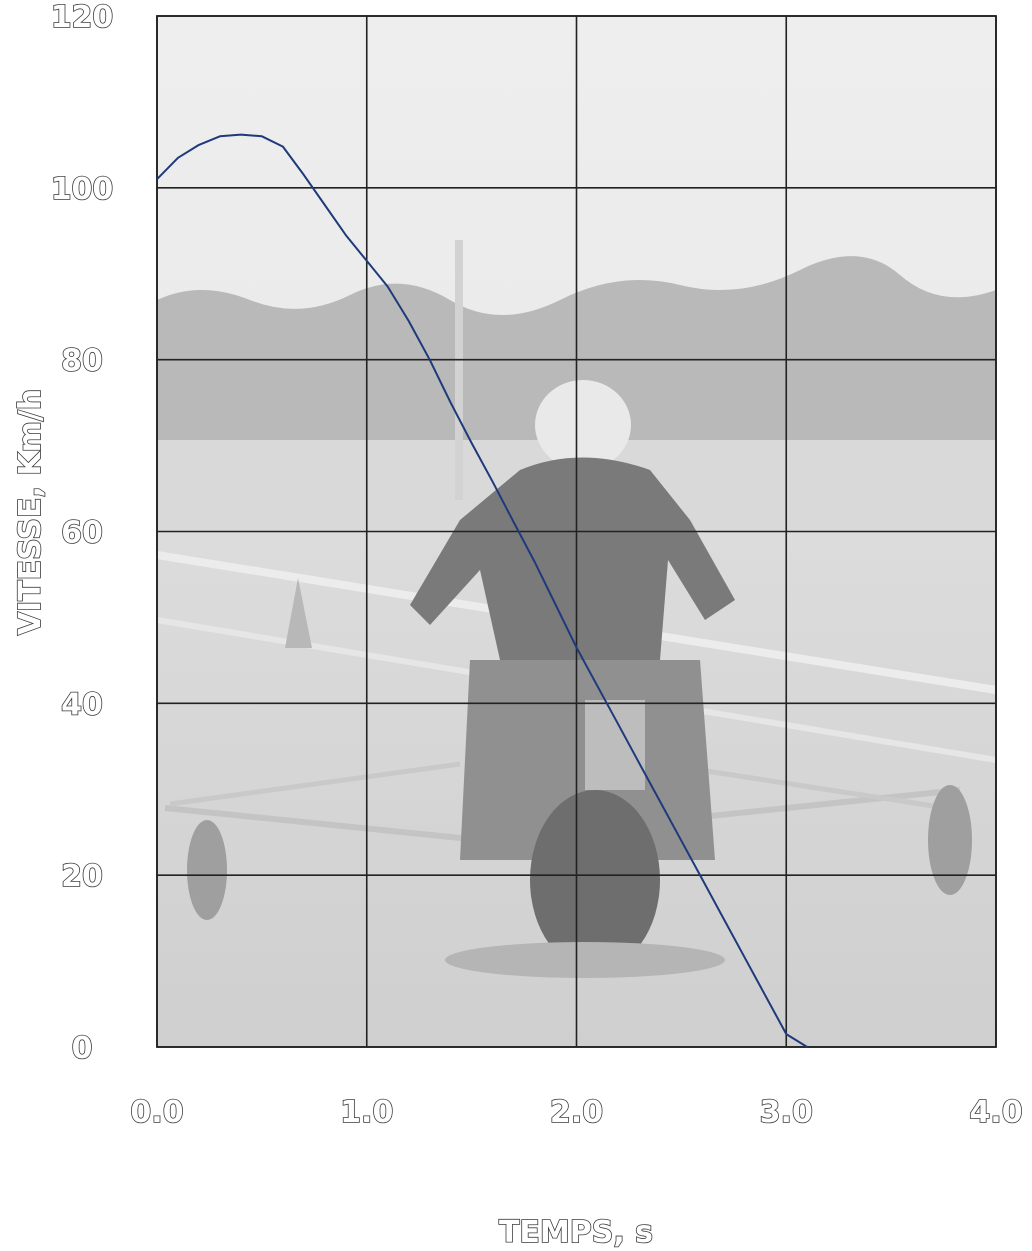 This screenshot has height=1251, width=1032. What do you see at coordinates (82, 1048) in the screenshot?
I see `y-tick-label: 0` at bounding box center [82, 1048].